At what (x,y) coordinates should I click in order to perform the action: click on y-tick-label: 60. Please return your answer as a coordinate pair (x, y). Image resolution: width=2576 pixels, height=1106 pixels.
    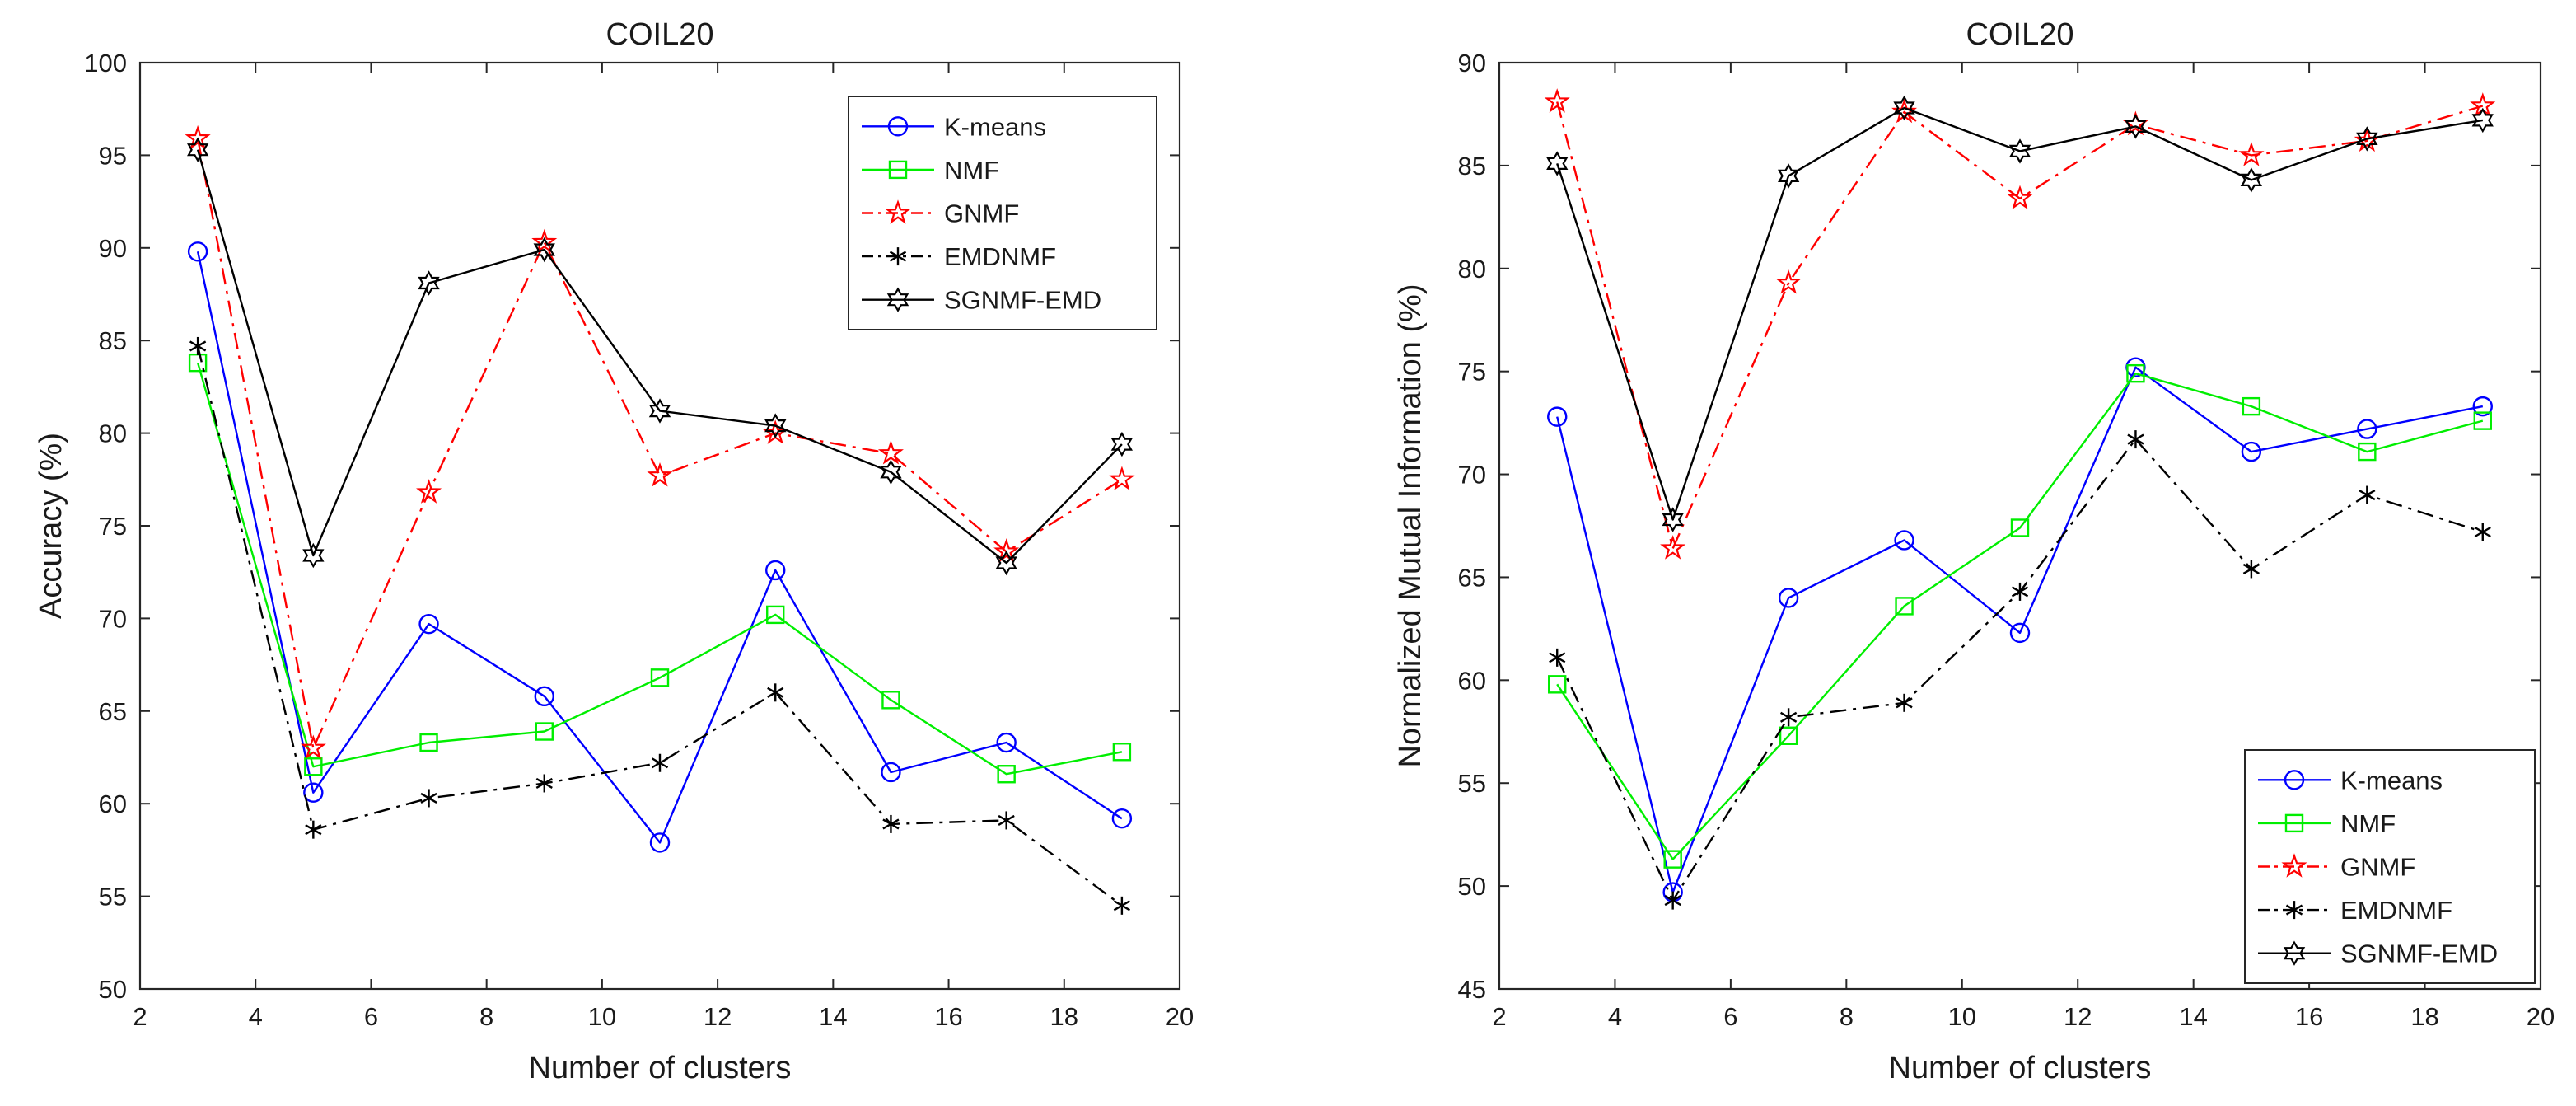
    Looking at the image, I should click on (1472, 680).